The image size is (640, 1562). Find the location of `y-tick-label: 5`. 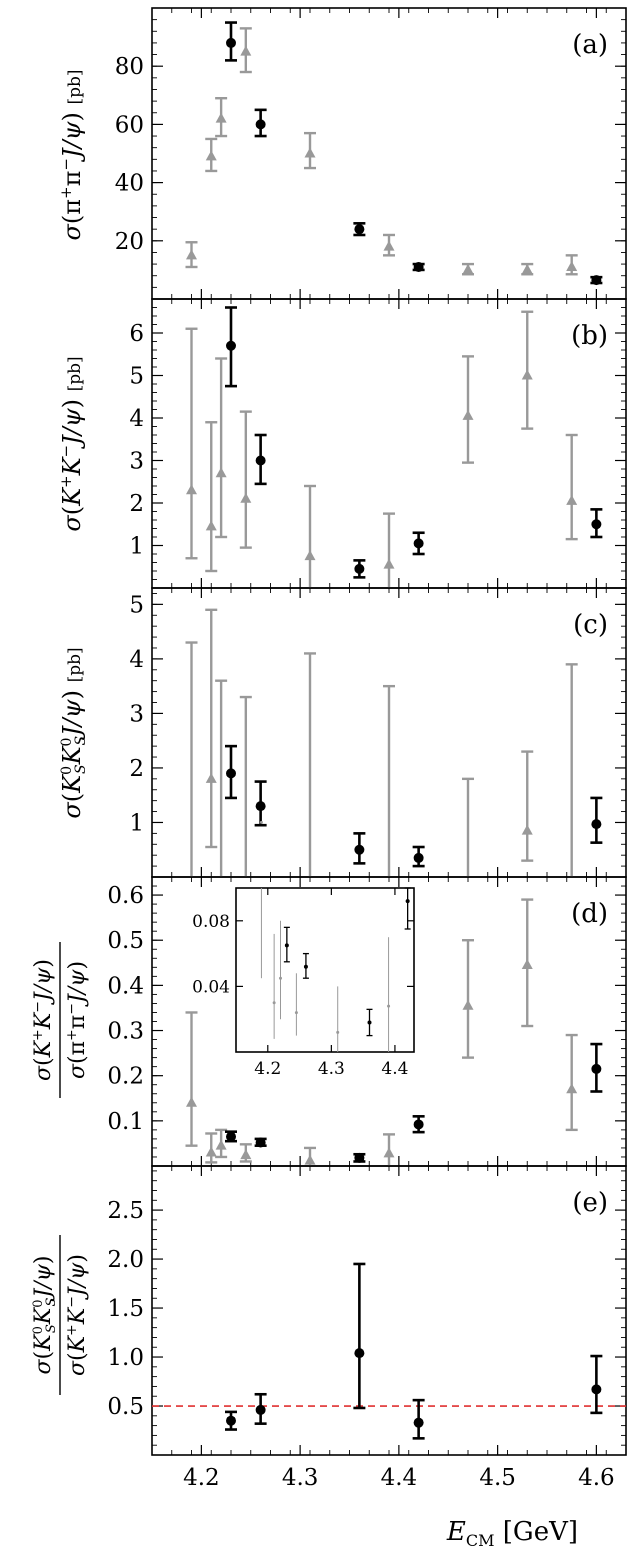

y-tick-label: 5 is located at coordinates (136, 605).